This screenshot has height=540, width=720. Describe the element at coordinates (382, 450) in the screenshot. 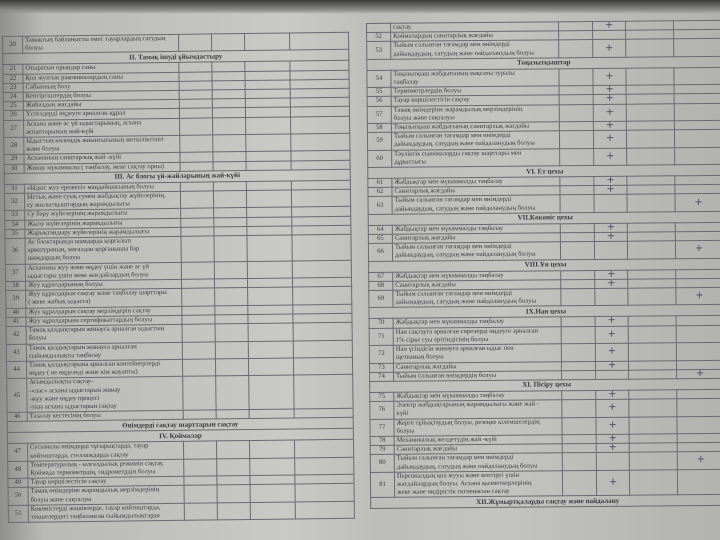

I see `item-number: 79` at that location.